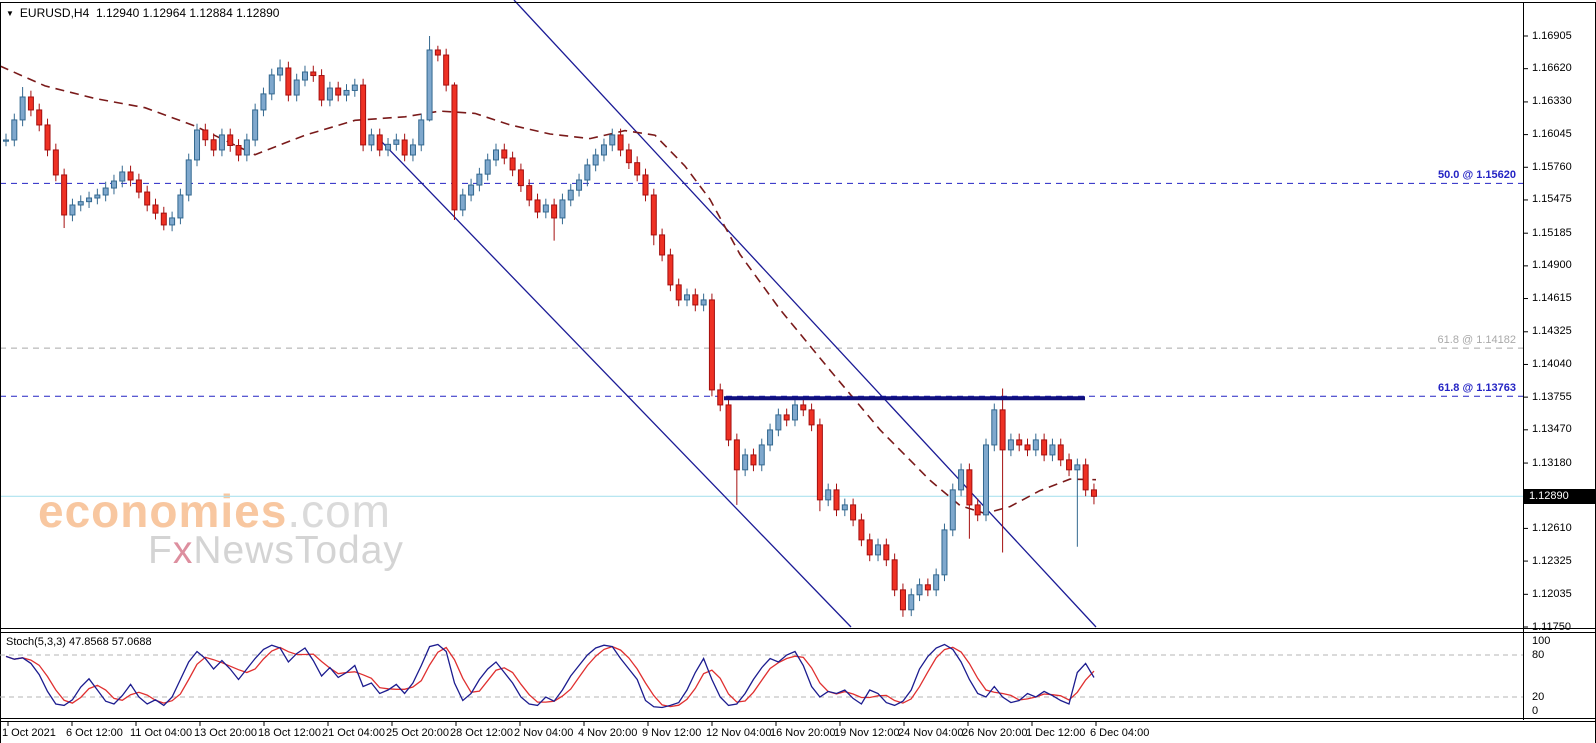 The image size is (1596, 743). What do you see at coordinates (160, 550) in the screenshot?
I see `watermark-f: F` at bounding box center [160, 550].